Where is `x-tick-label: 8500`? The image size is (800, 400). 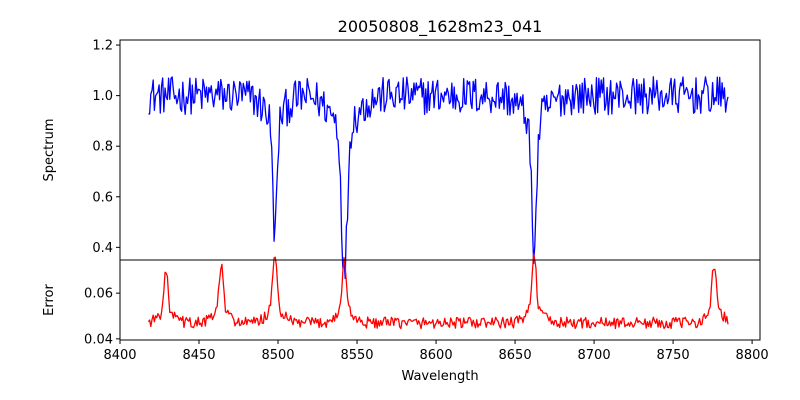
x-tick-label: 8500 is located at coordinates (277, 355).